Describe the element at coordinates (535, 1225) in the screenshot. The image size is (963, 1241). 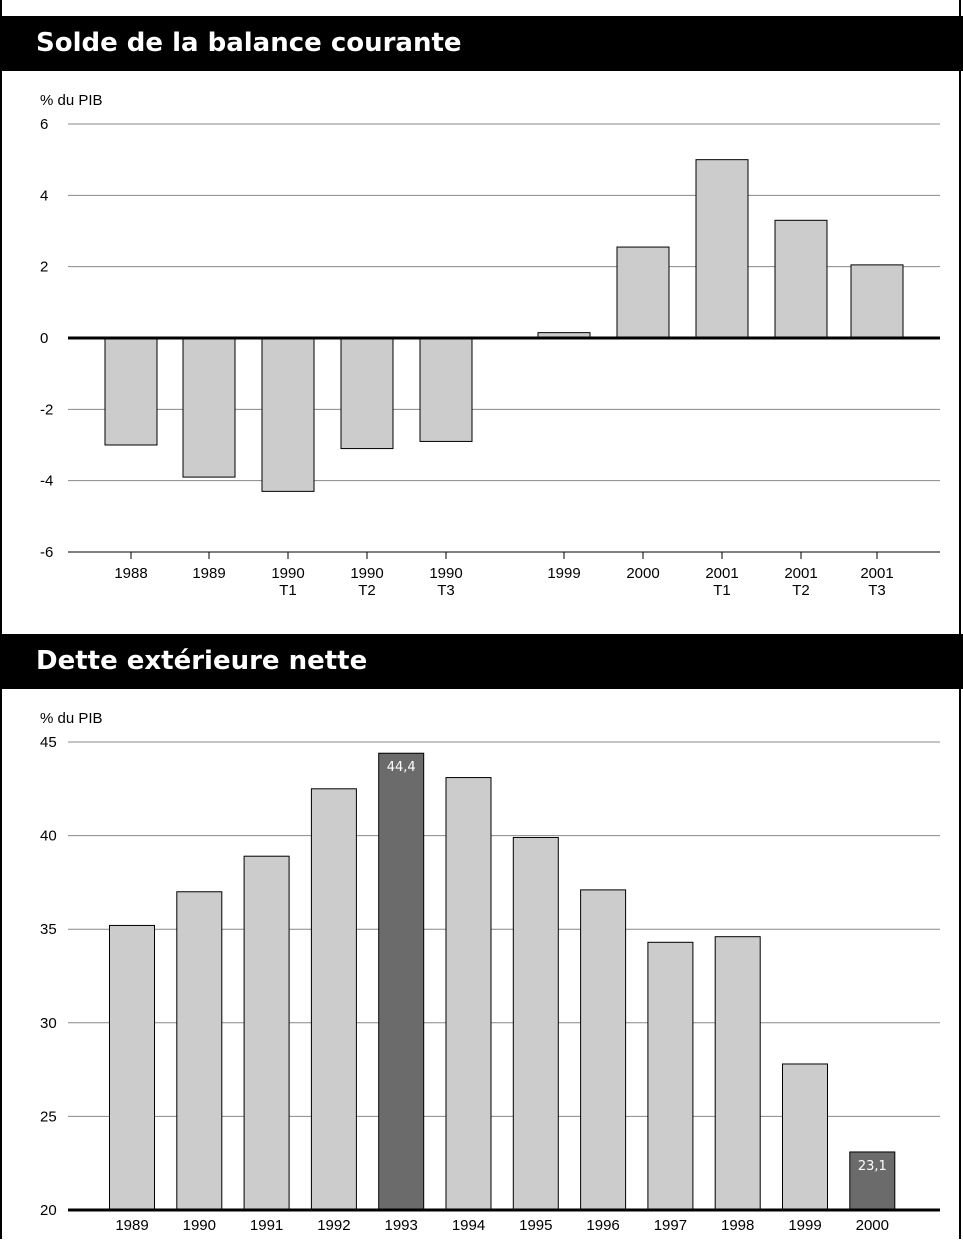
I see `x-tick-label: 1995` at that location.